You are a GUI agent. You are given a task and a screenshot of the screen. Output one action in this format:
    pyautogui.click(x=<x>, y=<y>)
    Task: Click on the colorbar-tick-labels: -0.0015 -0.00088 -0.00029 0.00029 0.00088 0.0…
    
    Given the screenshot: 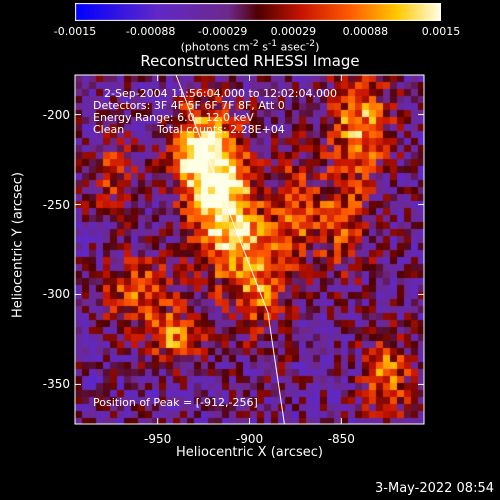 What is the action you would take?
    pyautogui.click(x=257, y=32)
    